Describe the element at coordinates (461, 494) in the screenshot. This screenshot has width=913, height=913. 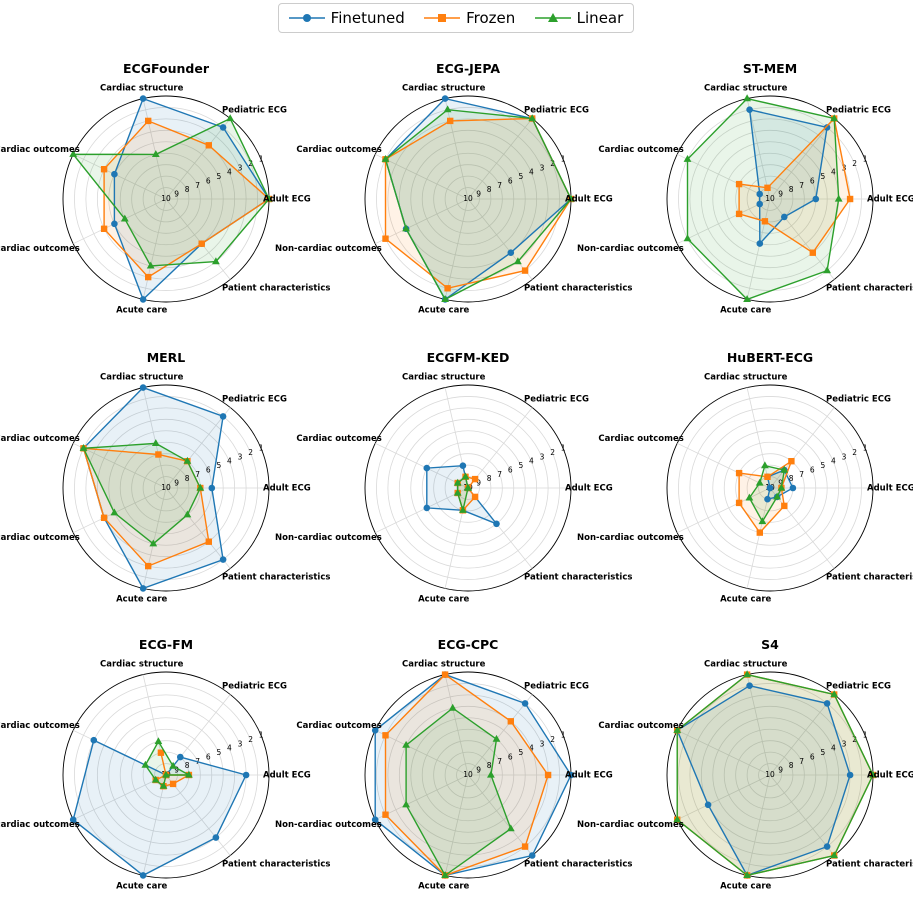
I see `series-fill-finetuned` at that location.